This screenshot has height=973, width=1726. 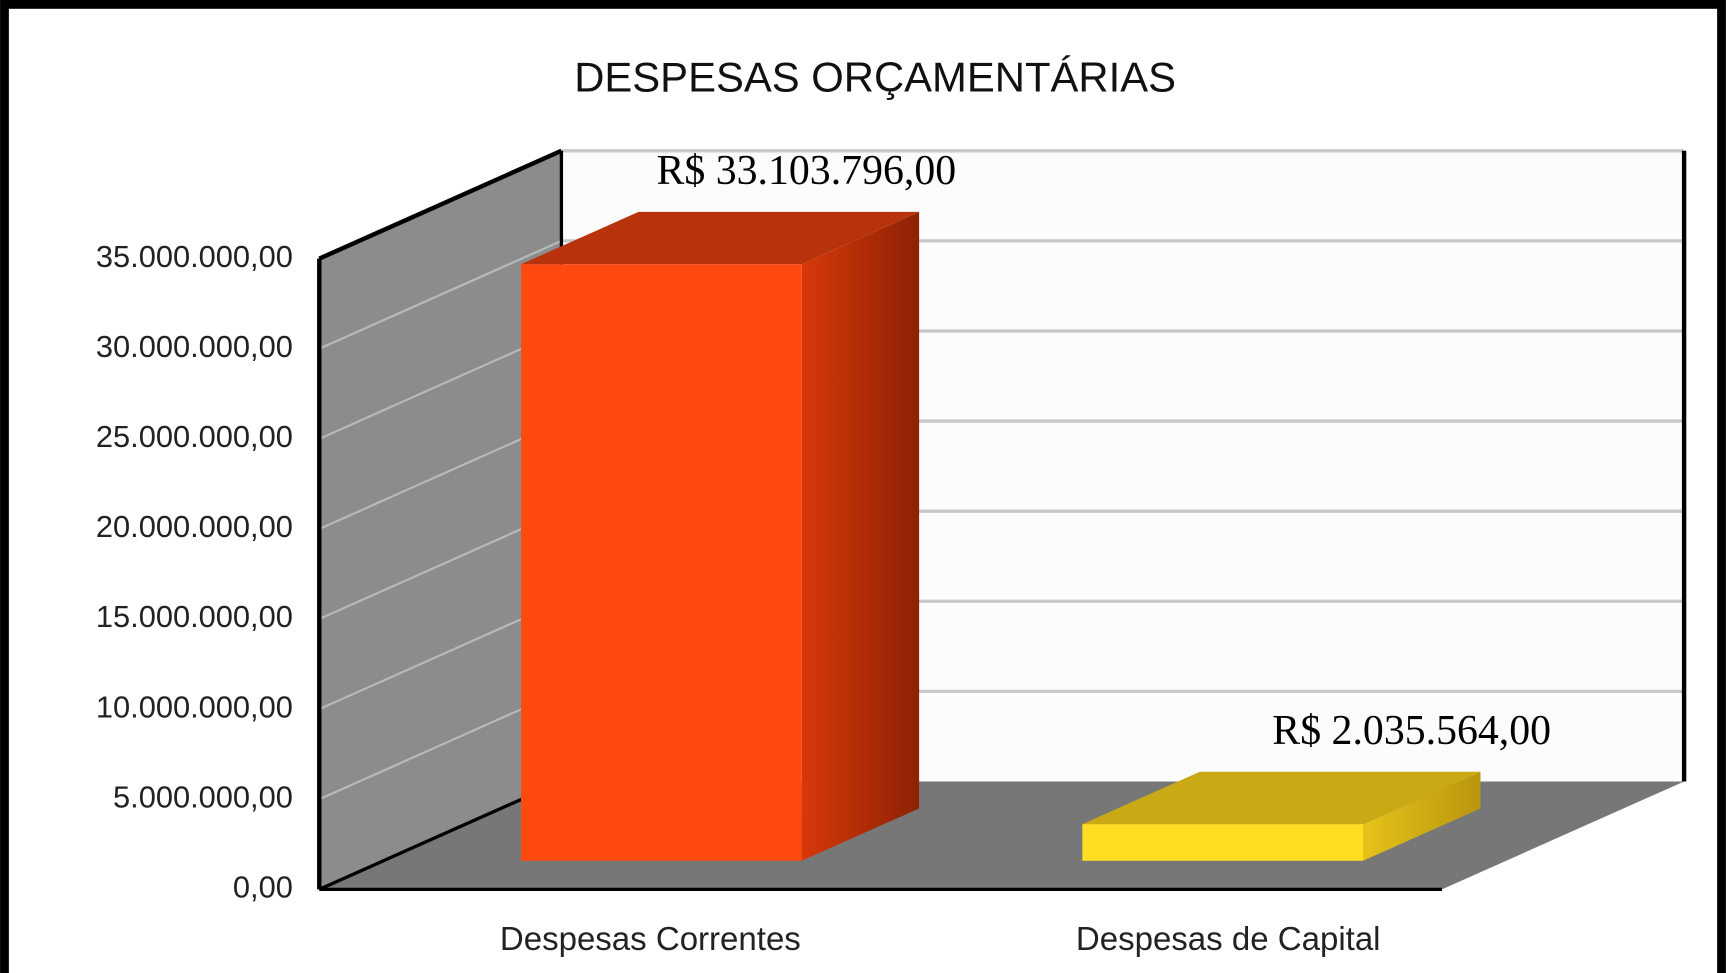 What do you see at coordinates (194, 616) in the screenshot?
I see `y-tick-label: 15.000.000,00` at bounding box center [194, 616].